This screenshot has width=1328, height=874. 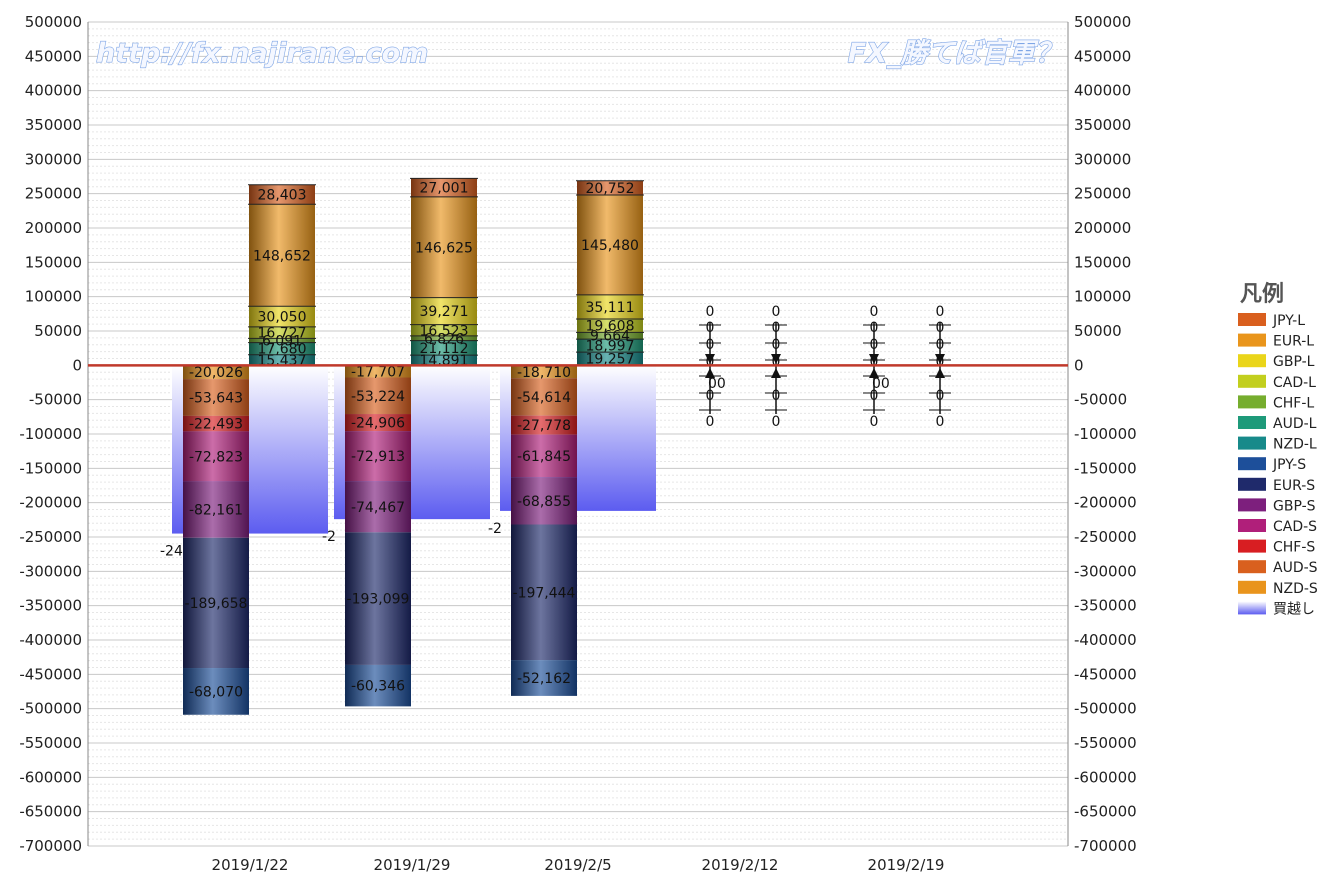 I want to click on y-tick-label-left: 300000, so click(x=53, y=159).